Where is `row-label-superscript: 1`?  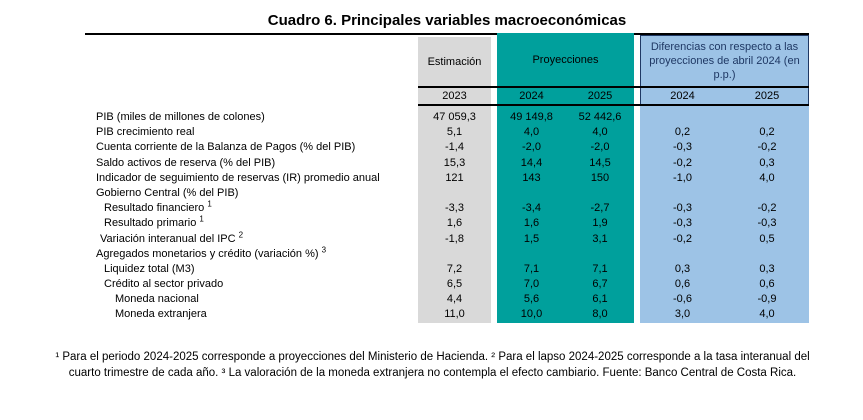
row-label-superscript: 1 is located at coordinates (209, 204).